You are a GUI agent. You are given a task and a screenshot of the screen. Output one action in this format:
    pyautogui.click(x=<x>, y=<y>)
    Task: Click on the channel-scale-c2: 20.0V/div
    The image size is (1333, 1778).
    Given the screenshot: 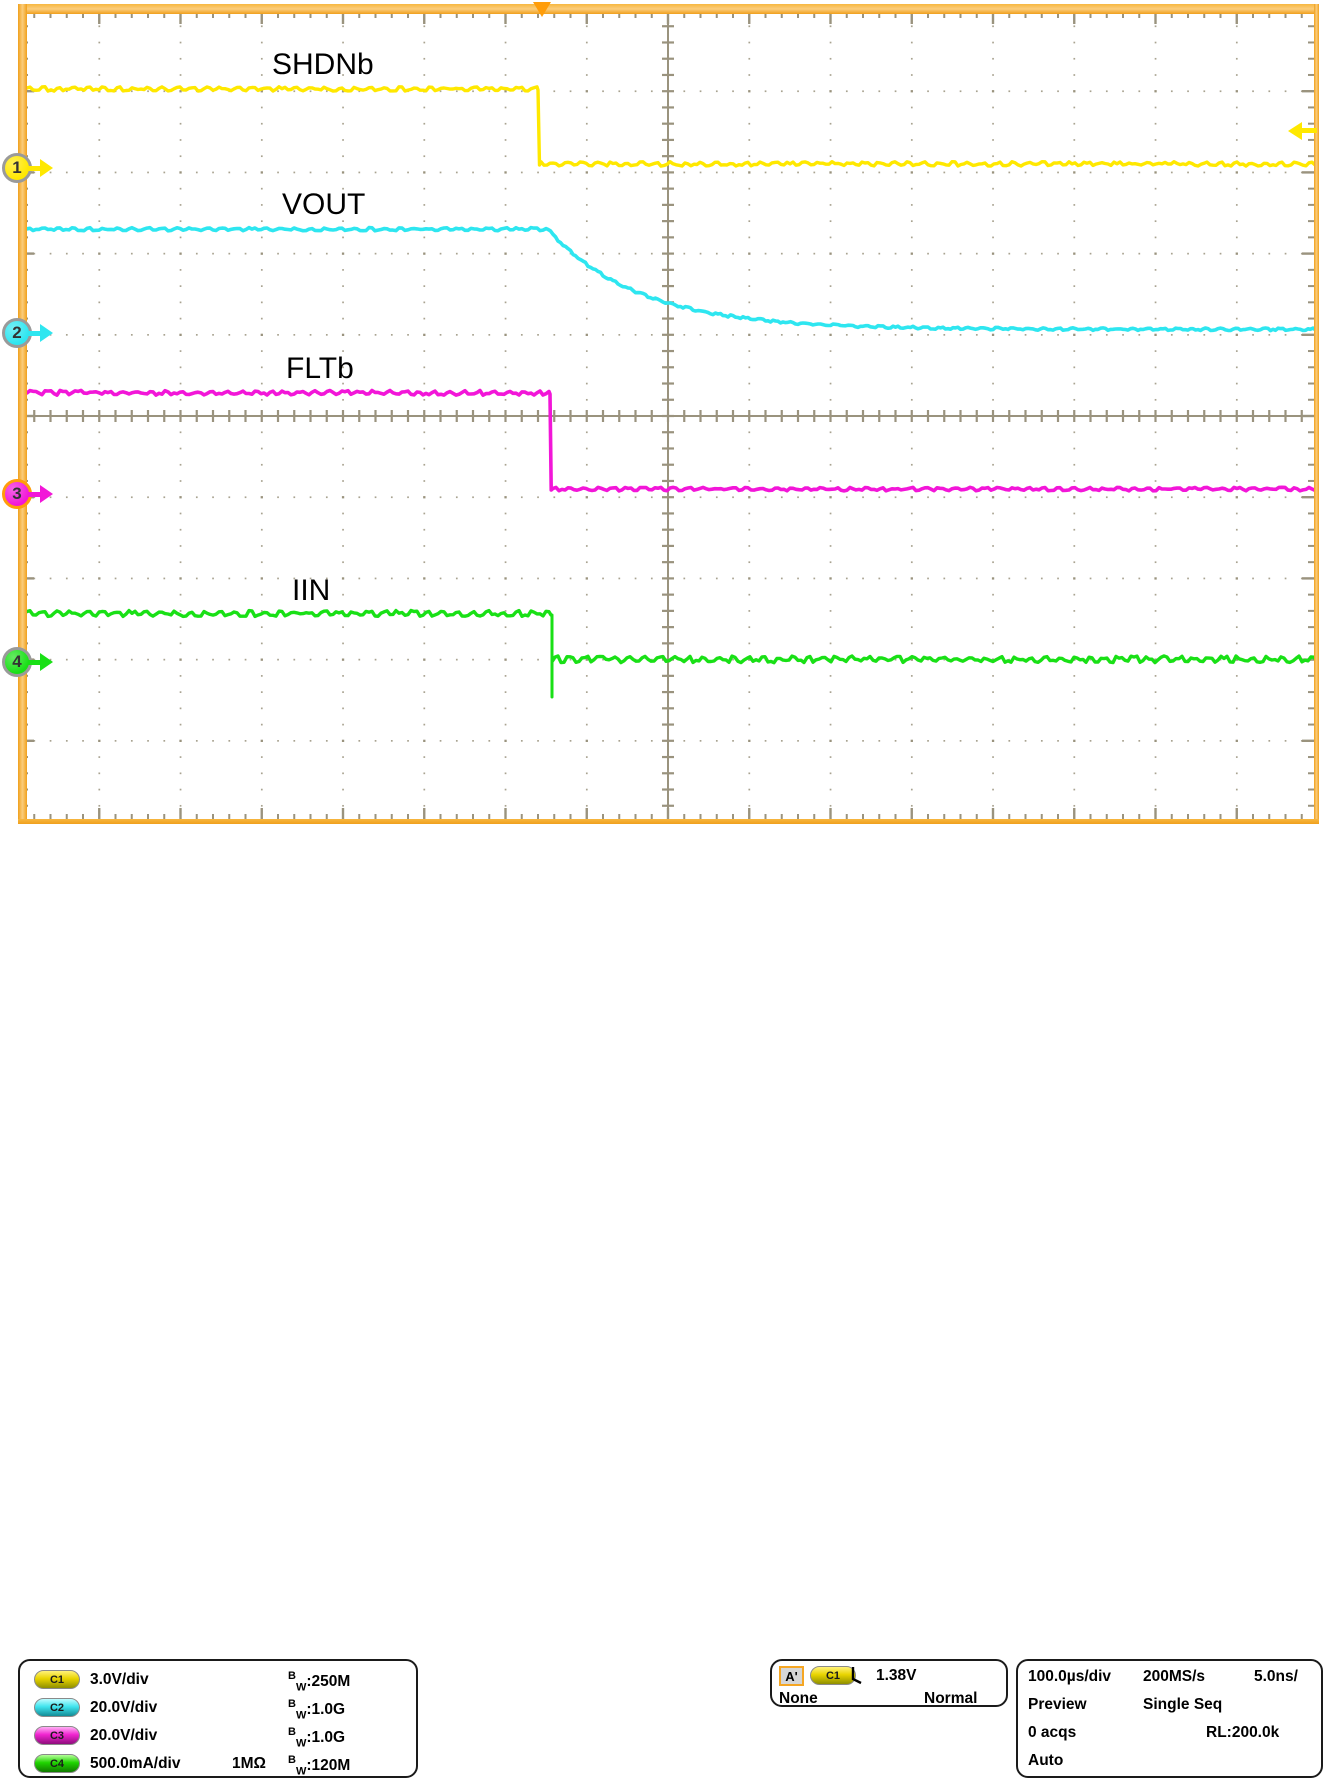 What is the action you would take?
    pyautogui.click(x=124, y=1707)
    